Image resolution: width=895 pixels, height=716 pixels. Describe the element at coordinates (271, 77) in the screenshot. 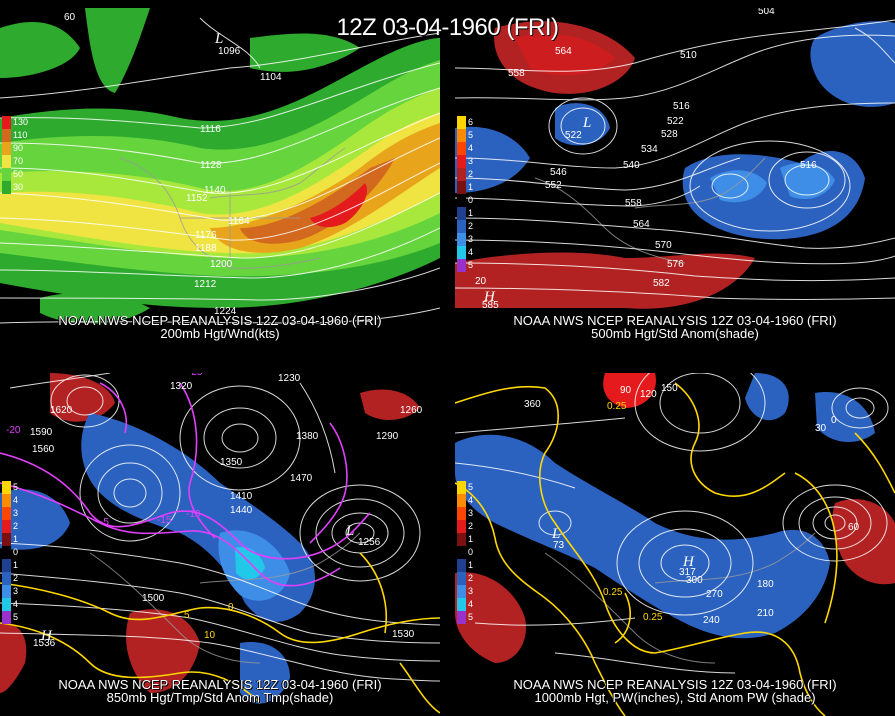

I see `contour-label: 1104` at that location.